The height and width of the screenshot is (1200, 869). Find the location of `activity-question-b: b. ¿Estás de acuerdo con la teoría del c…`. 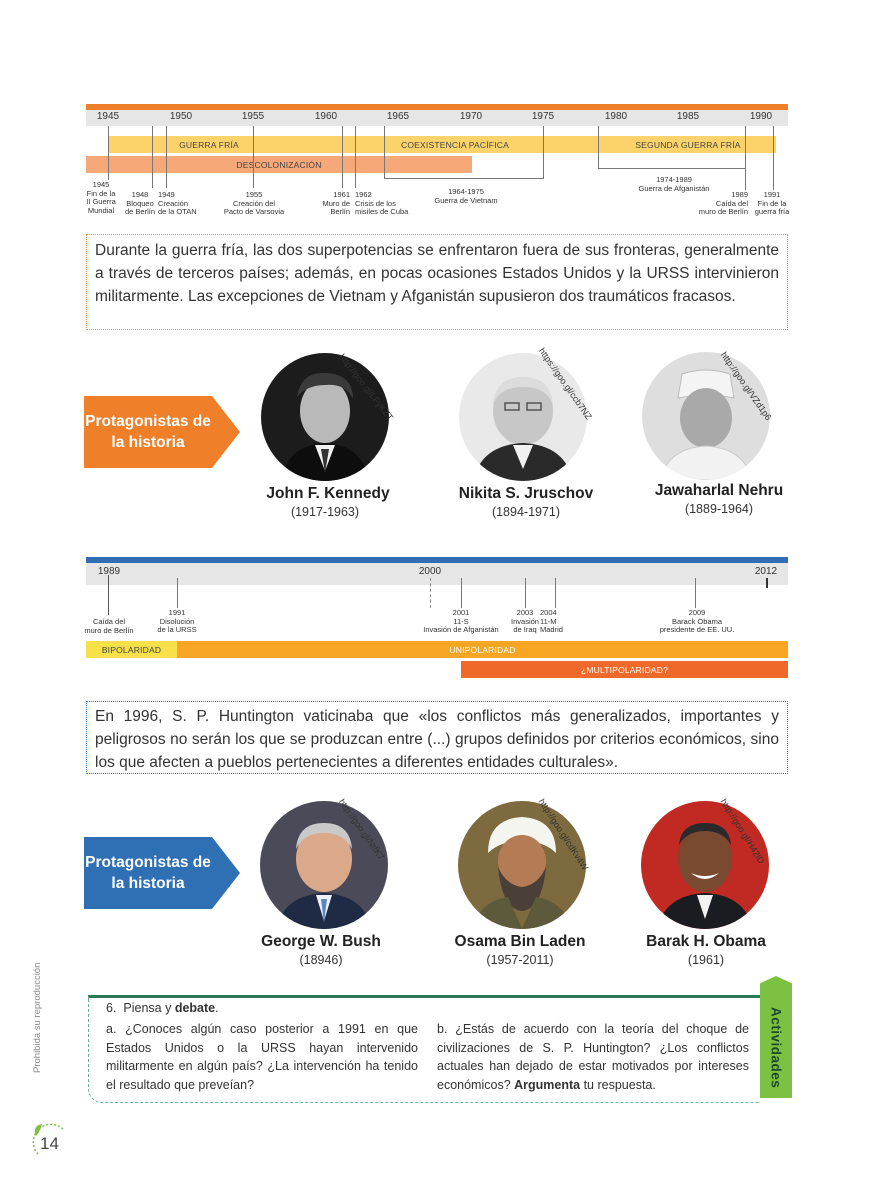

activity-question-b: b. ¿Estás de acuerdo con la teoría del c… is located at coordinates (593, 1057).